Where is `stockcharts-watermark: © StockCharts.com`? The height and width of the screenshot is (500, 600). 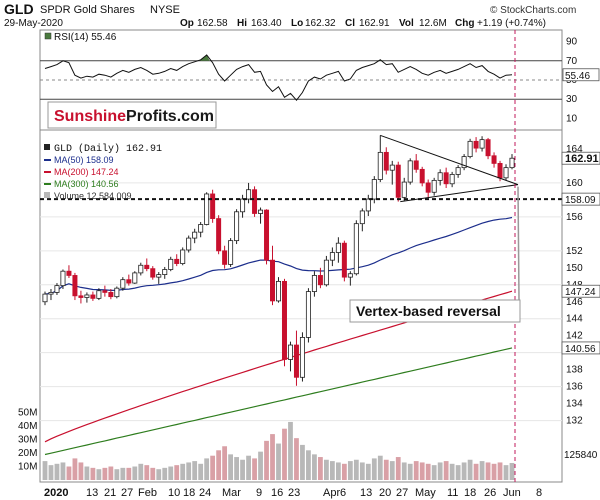 stockcharts-watermark: © StockCharts.com is located at coordinates (533, 10).